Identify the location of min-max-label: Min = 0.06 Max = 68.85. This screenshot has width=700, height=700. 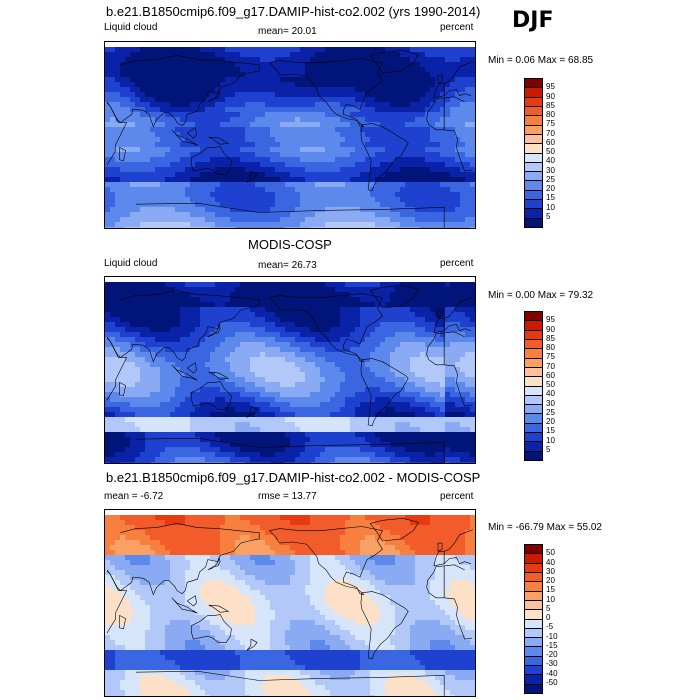
(541, 60).